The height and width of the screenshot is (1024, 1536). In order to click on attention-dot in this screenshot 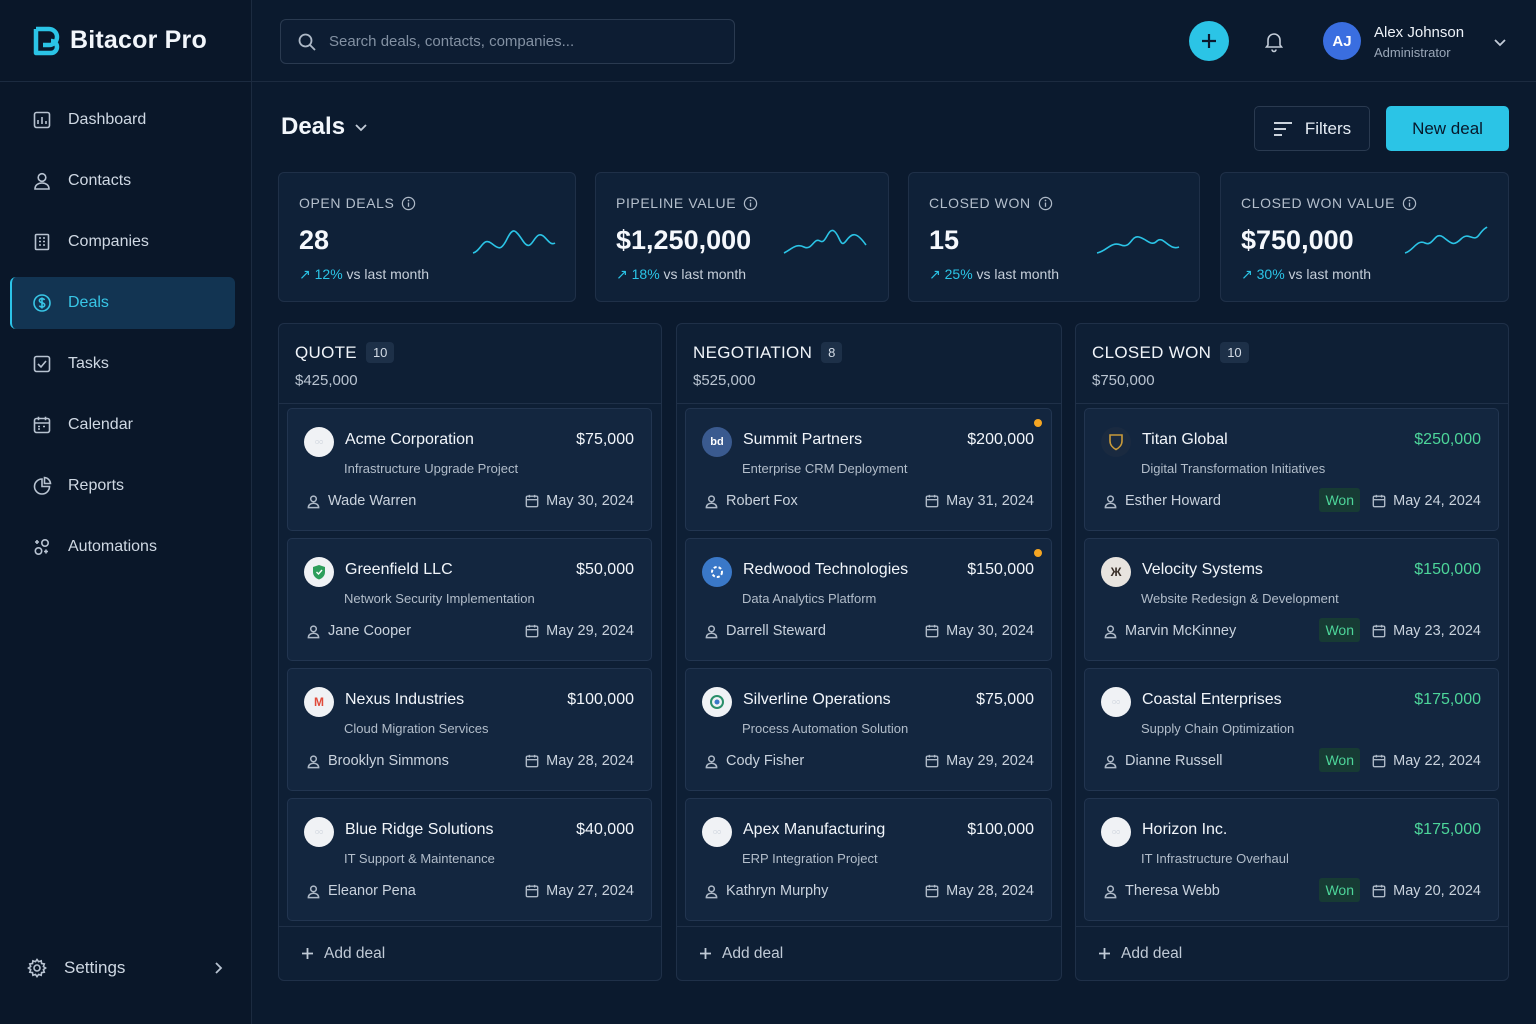, I will do `click(1038, 423)`.